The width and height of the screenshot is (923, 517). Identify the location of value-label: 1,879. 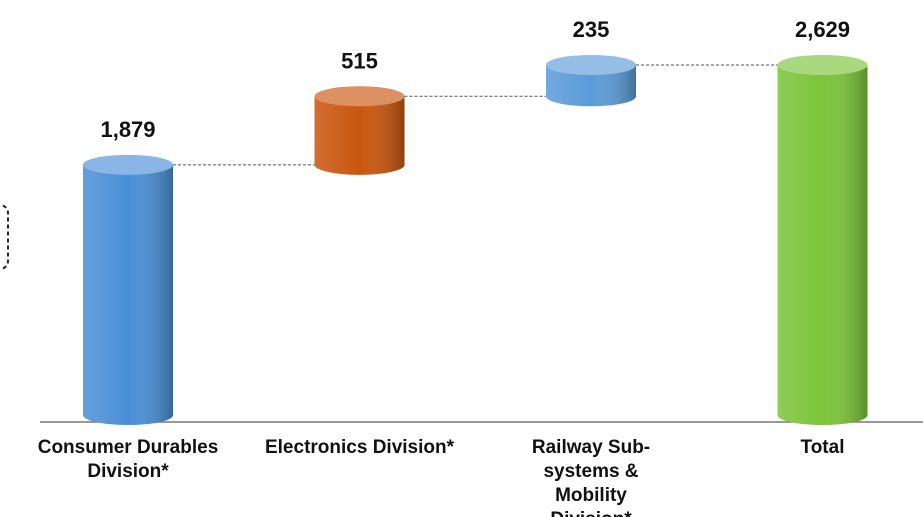
(127, 129).